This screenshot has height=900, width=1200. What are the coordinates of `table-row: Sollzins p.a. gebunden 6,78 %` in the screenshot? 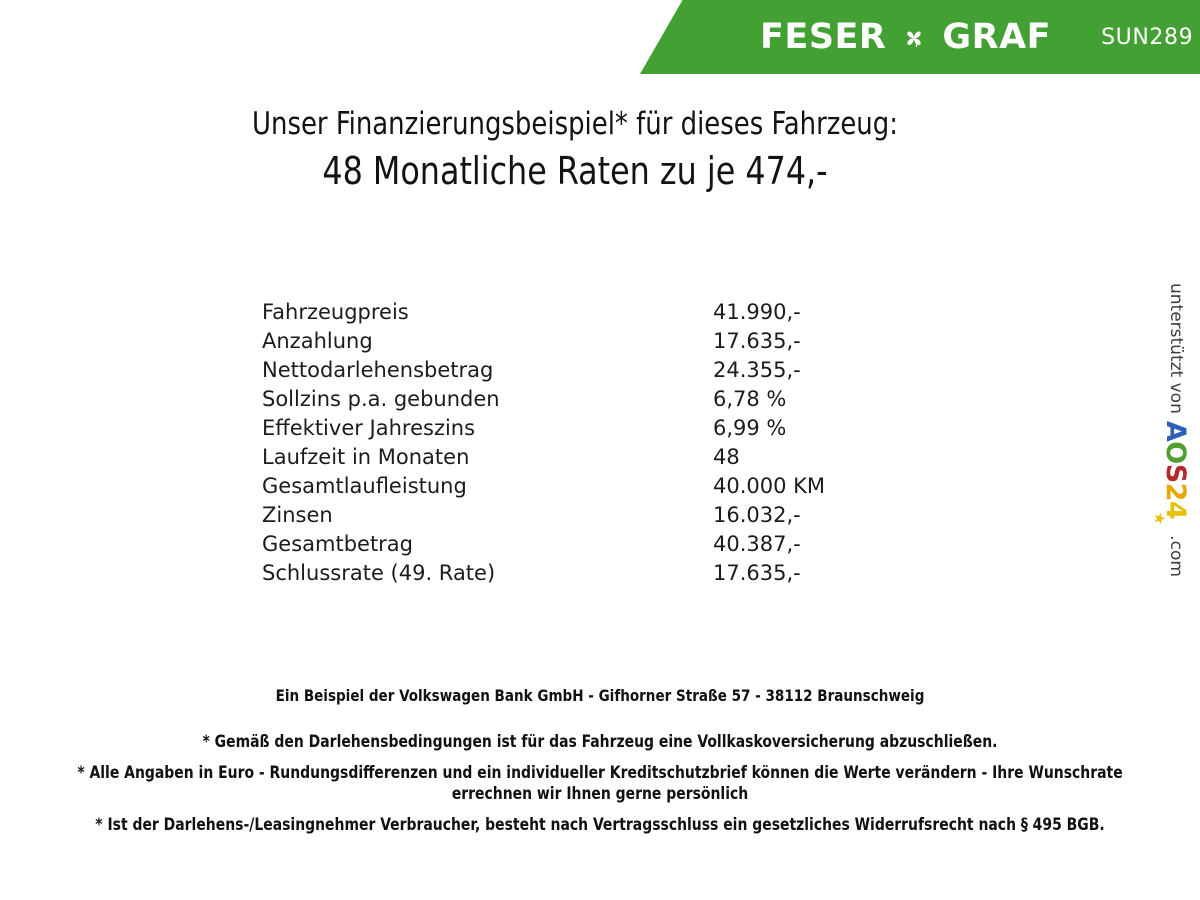 It's located at (572, 401).